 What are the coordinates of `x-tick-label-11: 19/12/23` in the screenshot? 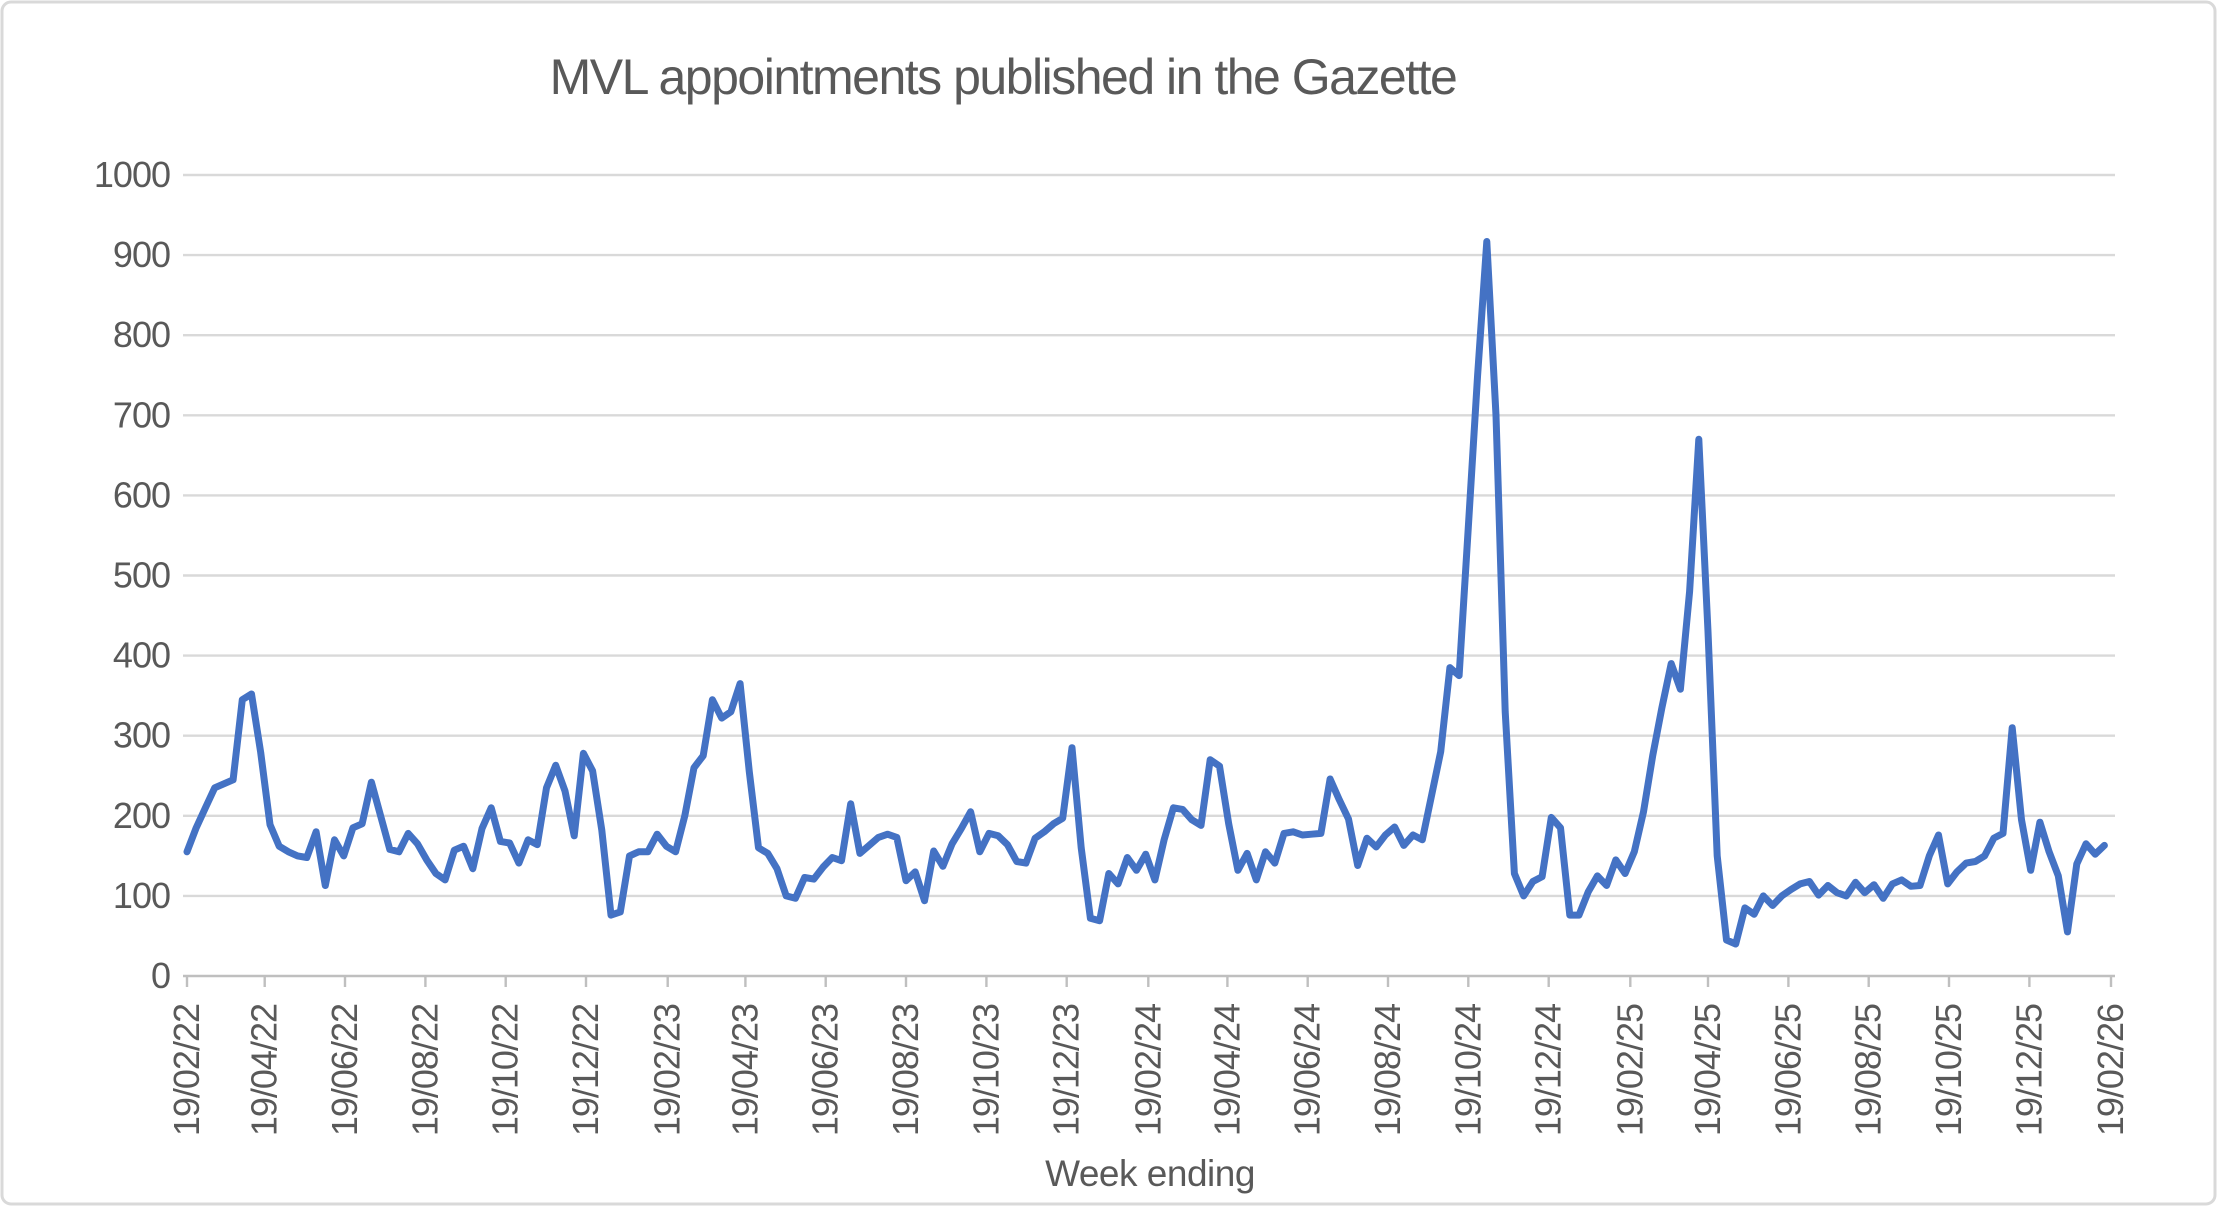 It's located at (1066, 1070).